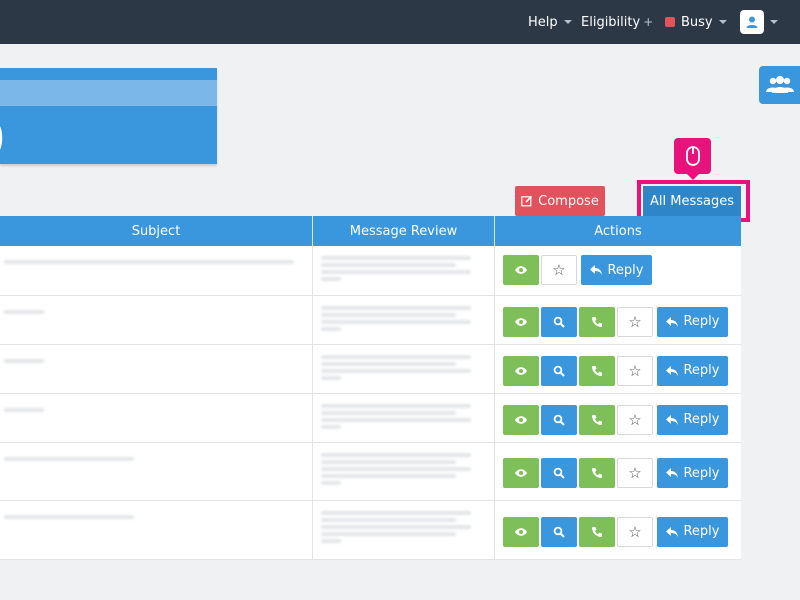 The width and height of the screenshot is (800, 600). I want to click on status-menu: Busy, so click(696, 22).